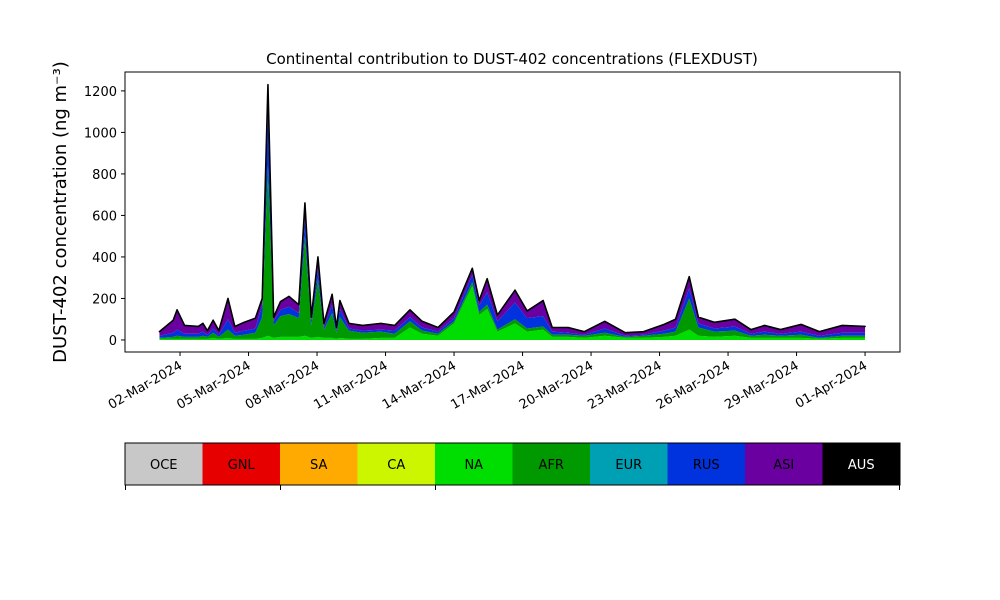 The width and height of the screenshot is (1000, 600). What do you see at coordinates (100, 92) in the screenshot?
I see `y-tick-label: 1200` at bounding box center [100, 92].